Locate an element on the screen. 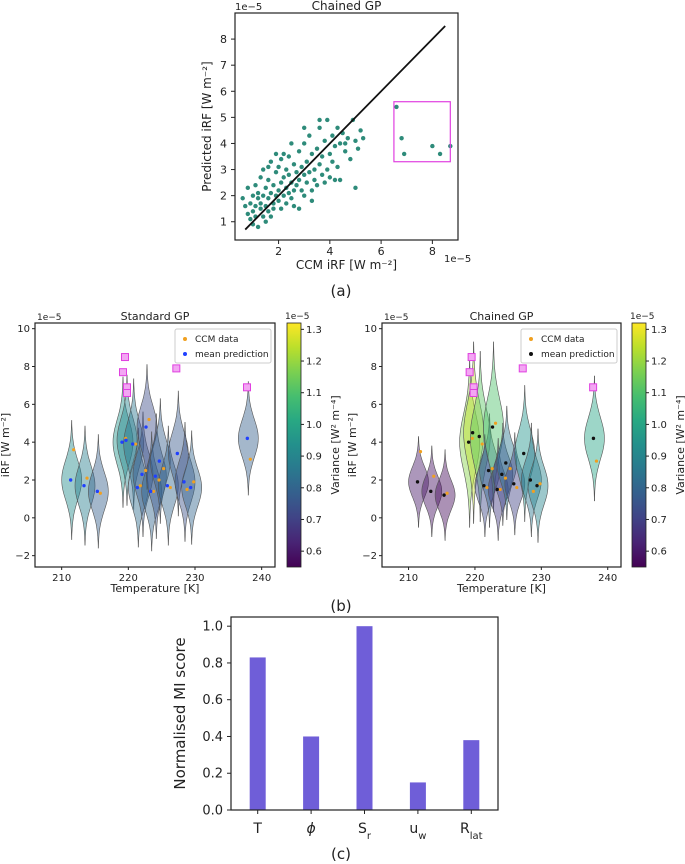 This screenshot has height=864, width=685. panel-b-standard-legend-ccm: CCM data is located at coordinates (216, 340).